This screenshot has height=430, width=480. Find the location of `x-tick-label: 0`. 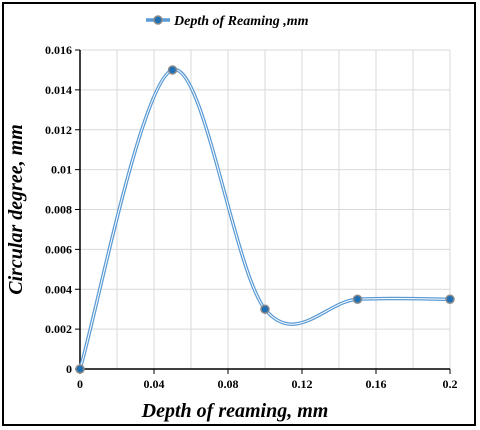

x-tick-label: 0 is located at coordinates (80, 384).